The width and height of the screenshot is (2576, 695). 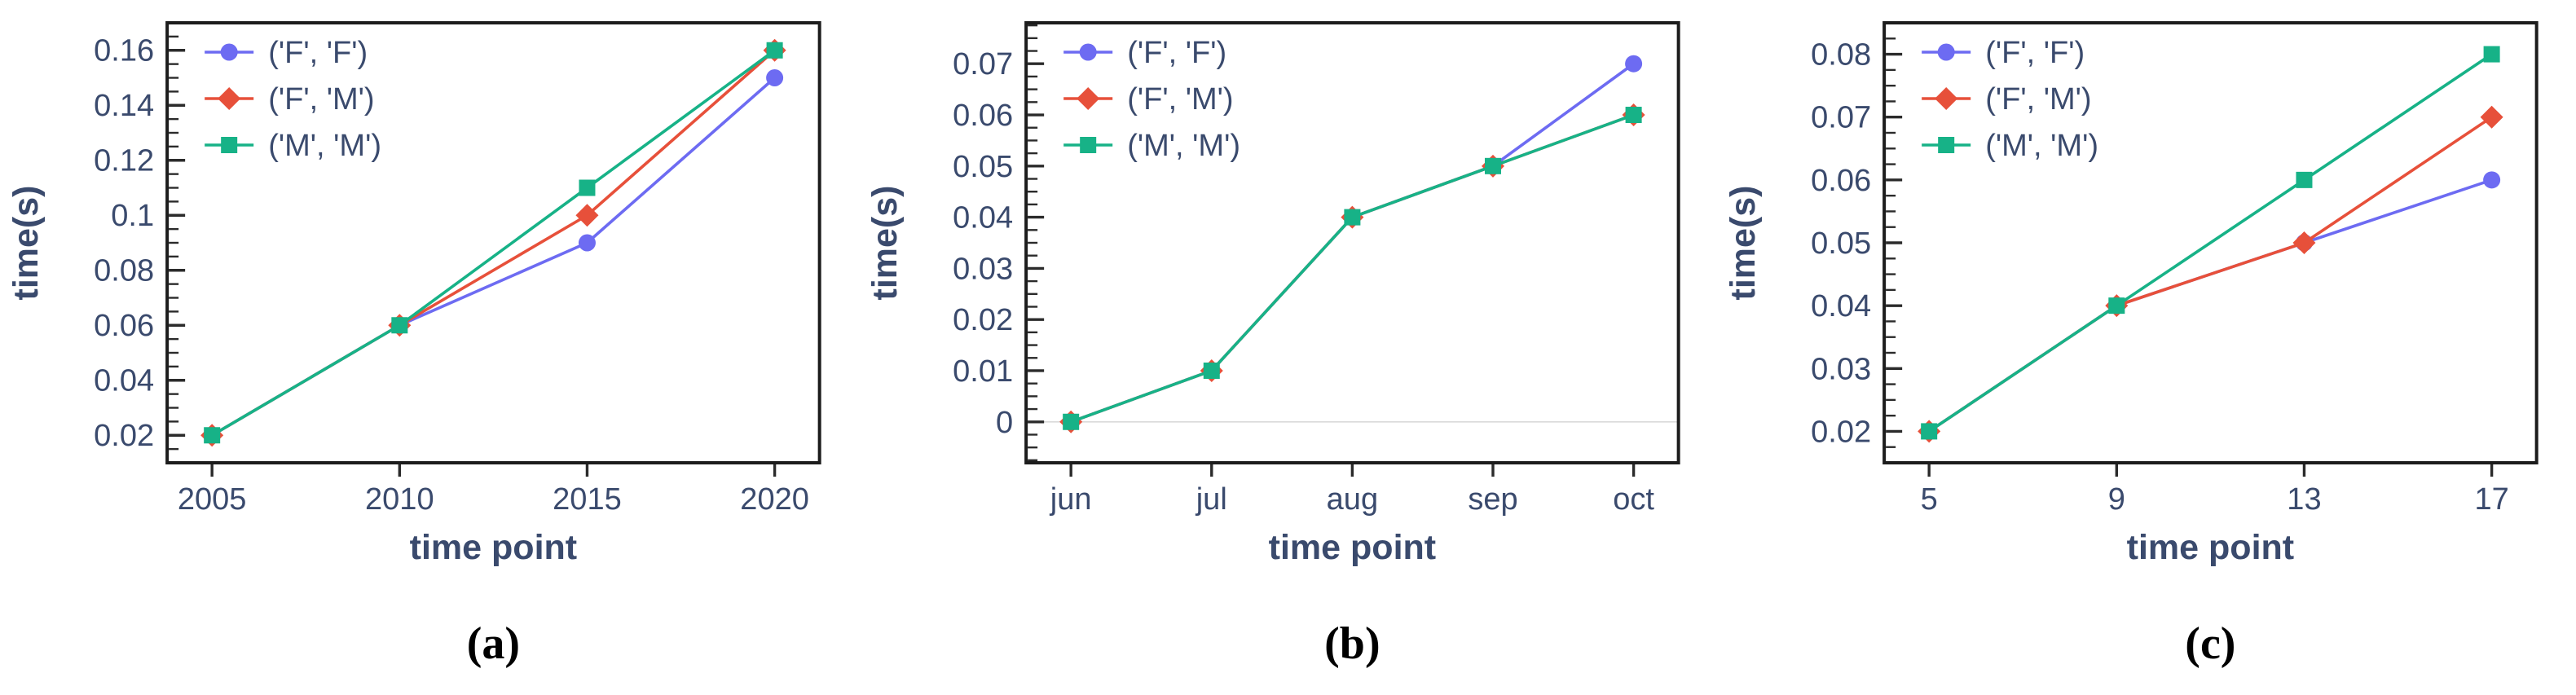 What do you see at coordinates (1857, 243) in the screenshot?
I see `y-axis: 0.02 0.03 0.04 0.05 0.06 0.07 0.08` at bounding box center [1857, 243].